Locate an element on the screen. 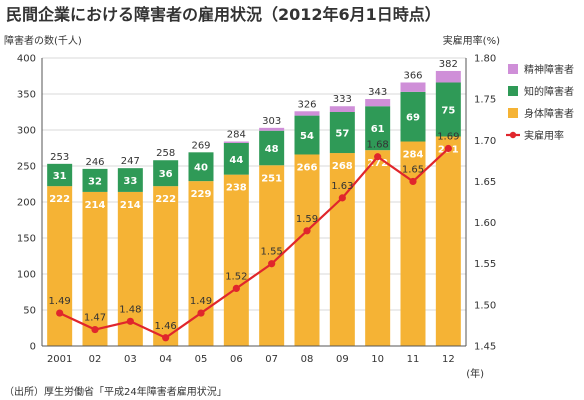  legend-label: 身体障害者 is located at coordinates (549, 113).